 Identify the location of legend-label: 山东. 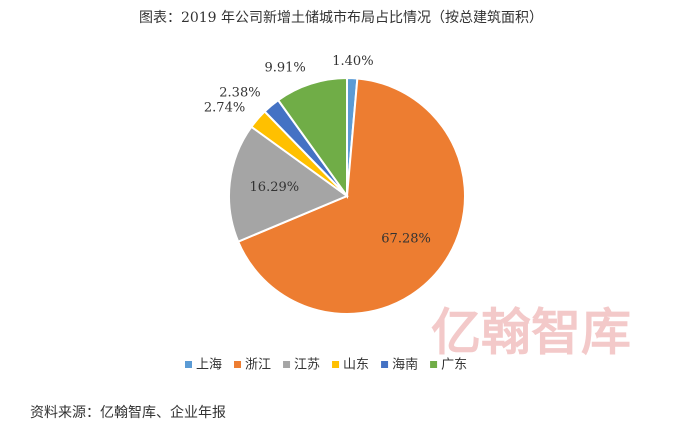
(356, 365).